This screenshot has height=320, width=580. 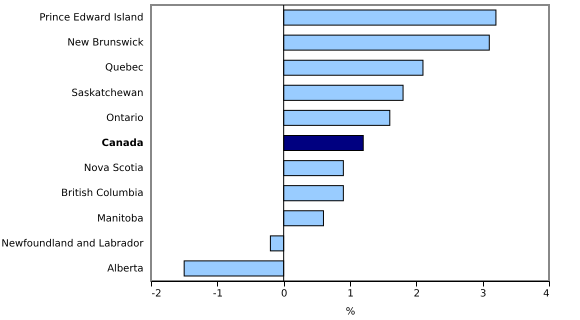 I want to click on y-tick-label: Quebec, so click(x=124, y=68).